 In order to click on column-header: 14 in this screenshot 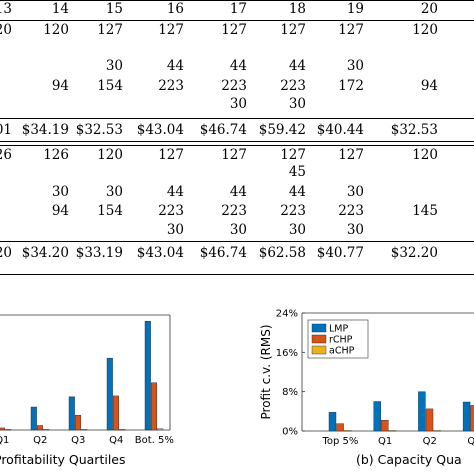, I will do `click(60, 9)`.